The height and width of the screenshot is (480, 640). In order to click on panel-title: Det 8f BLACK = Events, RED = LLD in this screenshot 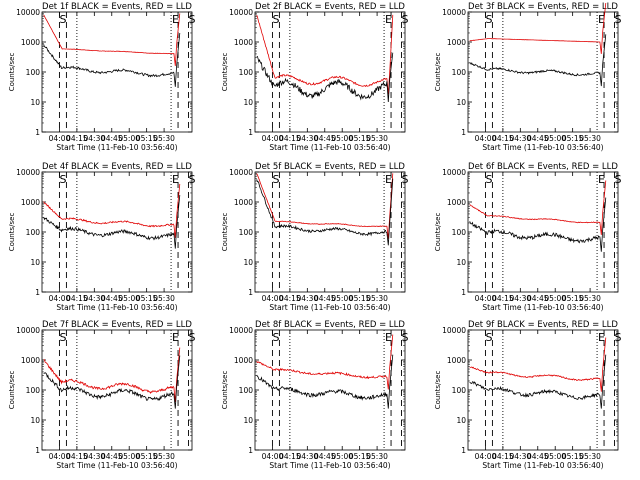, I will do `click(330, 325)`.